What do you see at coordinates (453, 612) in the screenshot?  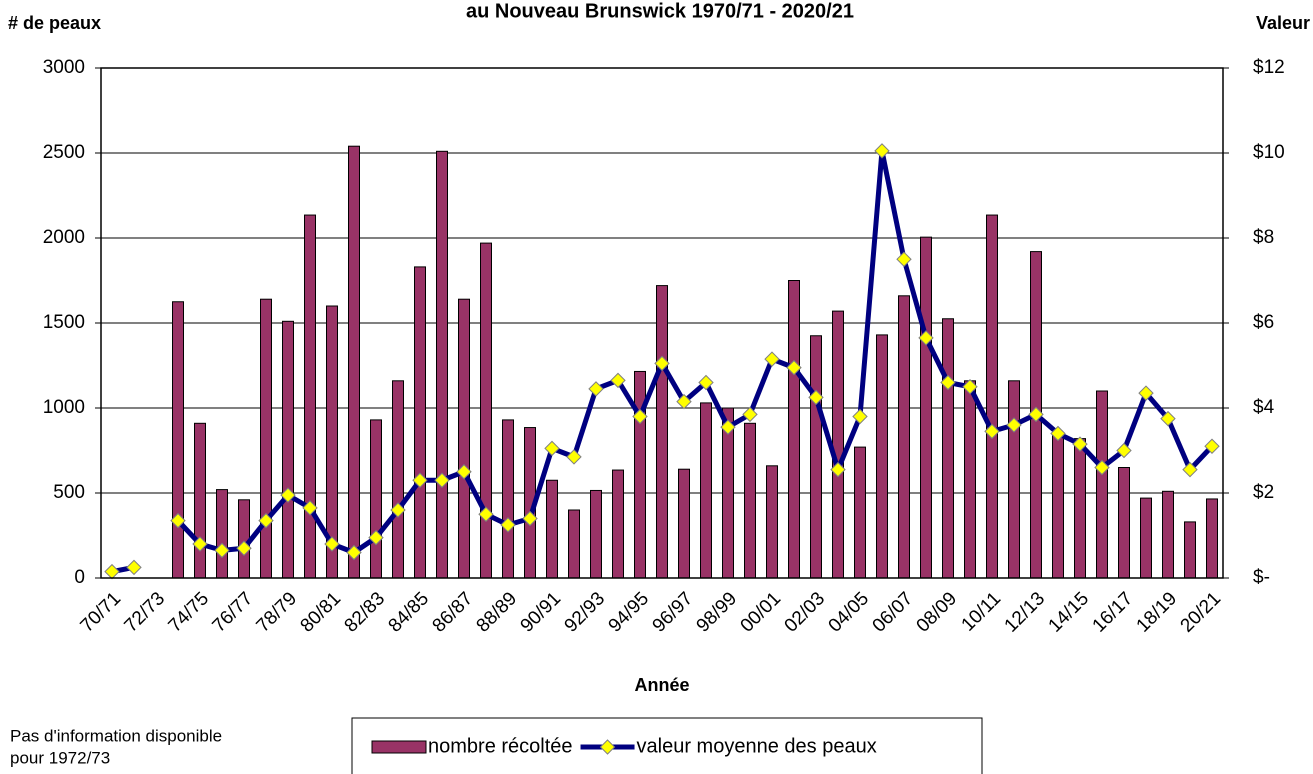 I see `x-tick-label: 86/87` at bounding box center [453, 612].